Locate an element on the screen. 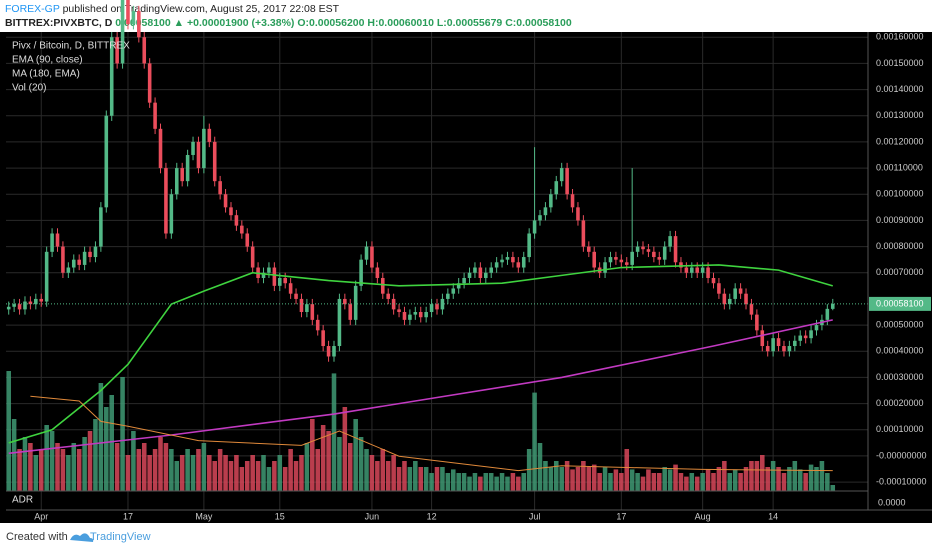  x-tick-label: Aug is located at coordinates (703, 516).